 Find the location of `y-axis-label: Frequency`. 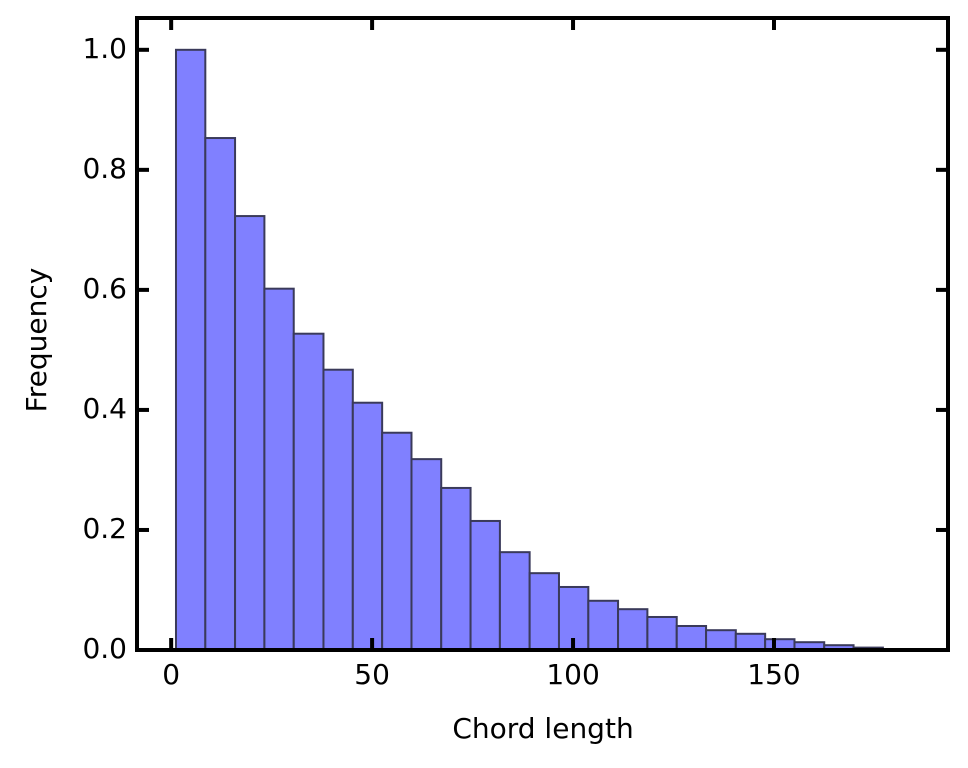

y-axis-label: Frequency is located at coordinates (36, 340).